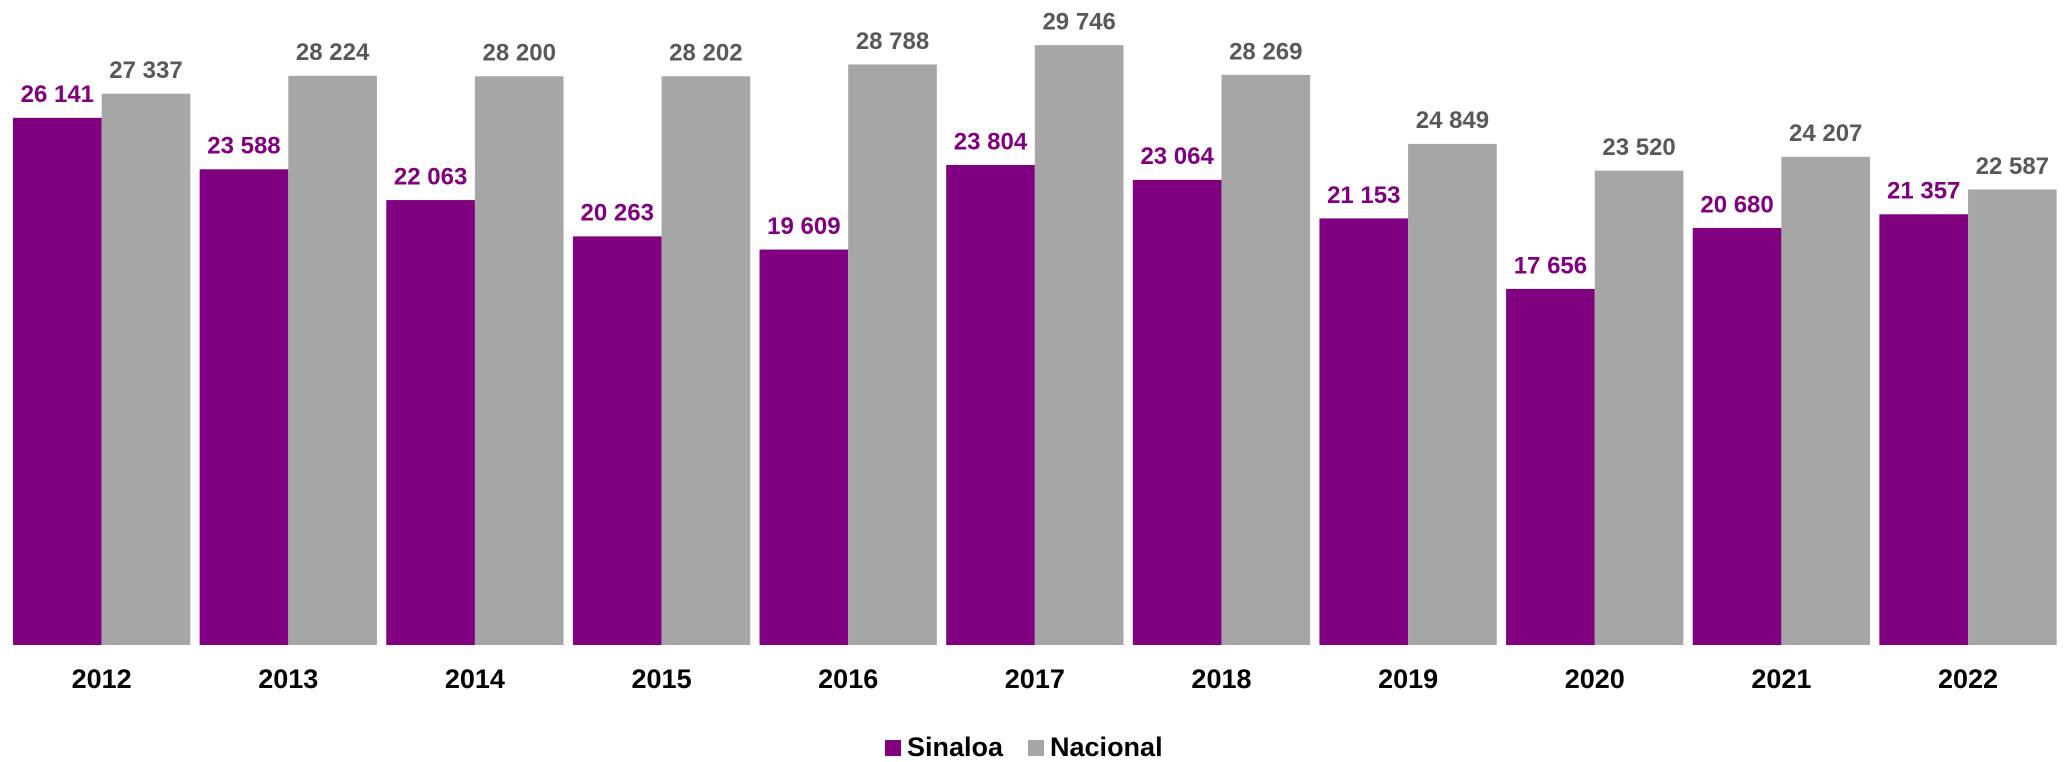 The image size is (2069, 762). I want to click on x-tick-label: 2020, so click(1595, 679).